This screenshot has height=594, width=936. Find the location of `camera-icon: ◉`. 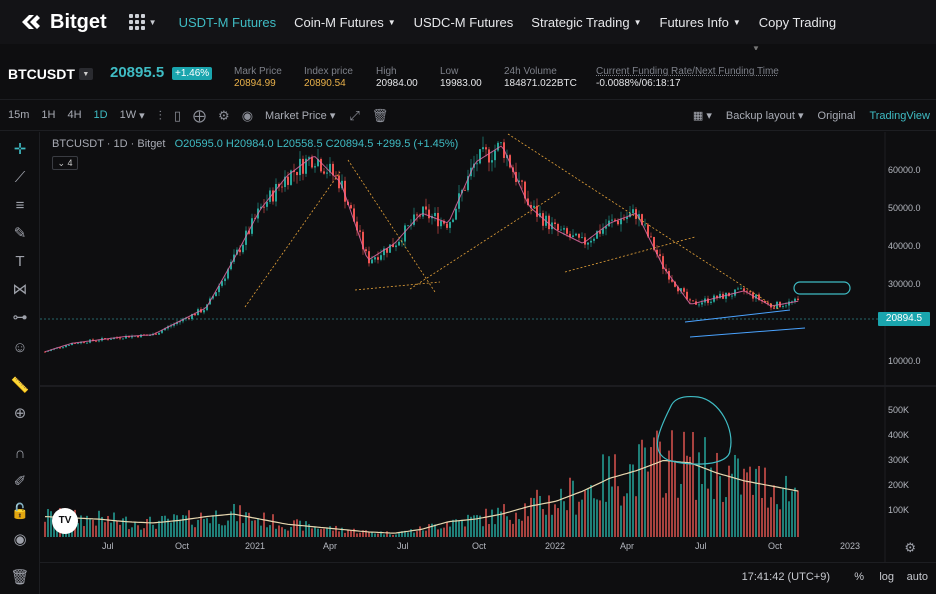

camera-icon: ◉ is located at coordinates (247, 115).